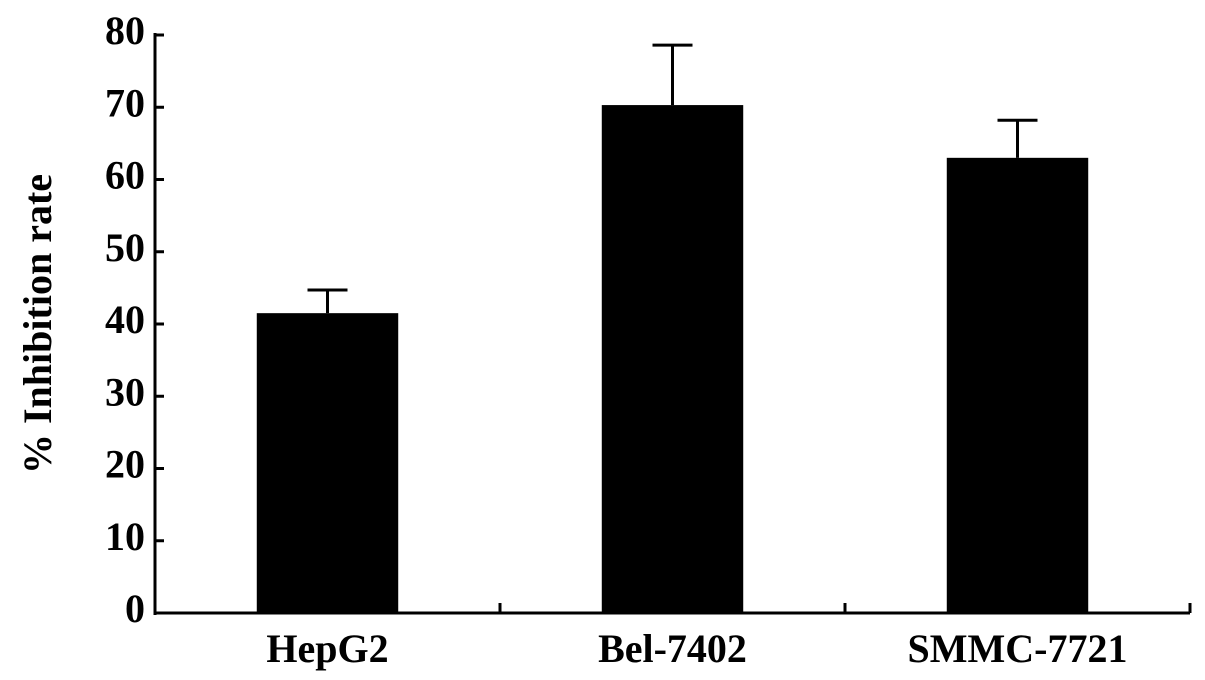  Describe the element at coordinates (135, 608) in the screenshot. I see `y-tick-label: 0` at that location.